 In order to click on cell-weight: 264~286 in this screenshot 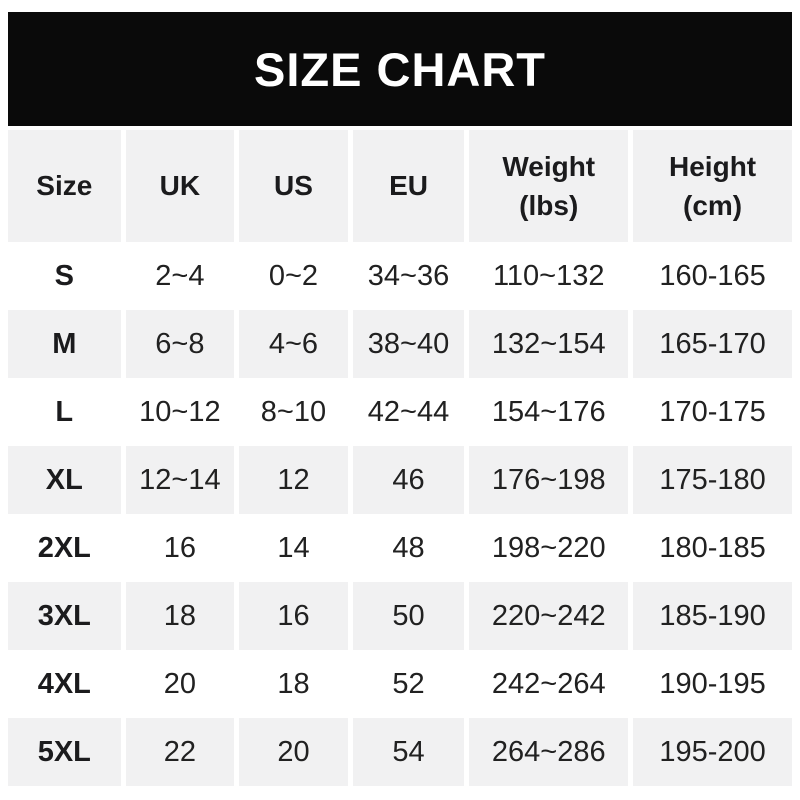, I will do `click(549, 752)`.